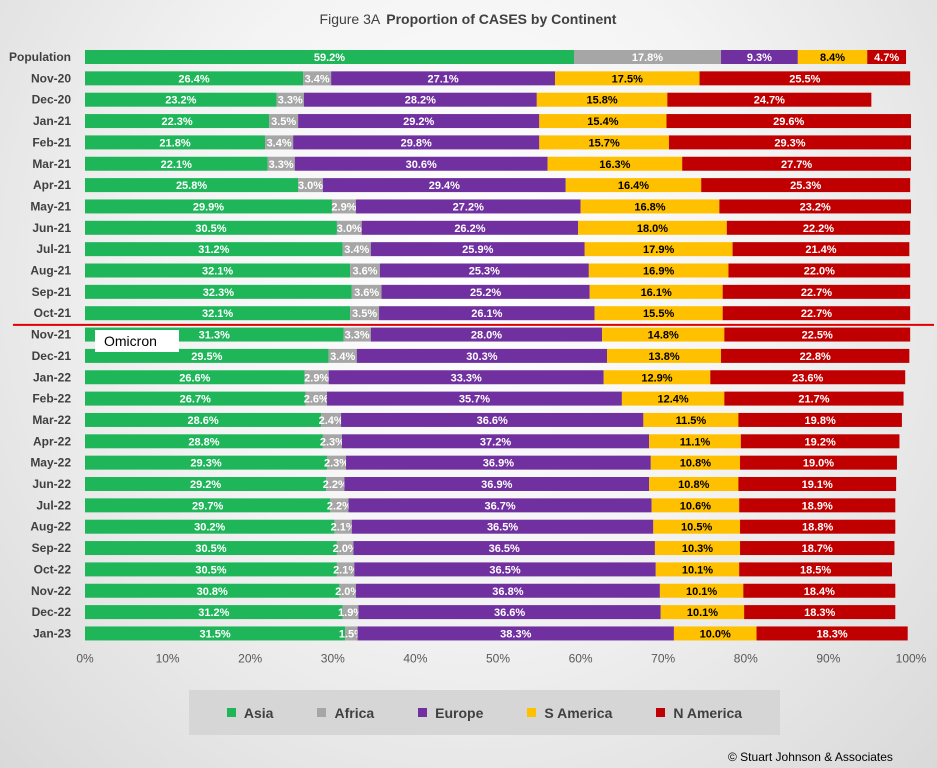 Image resolution: width=937 pixels, height=768 pixels. What do you see at coordinates (815, 357) in the screenshot?
I see `data-label-n-america-dec-21: 22.8%` at bounding box center [815, 357].